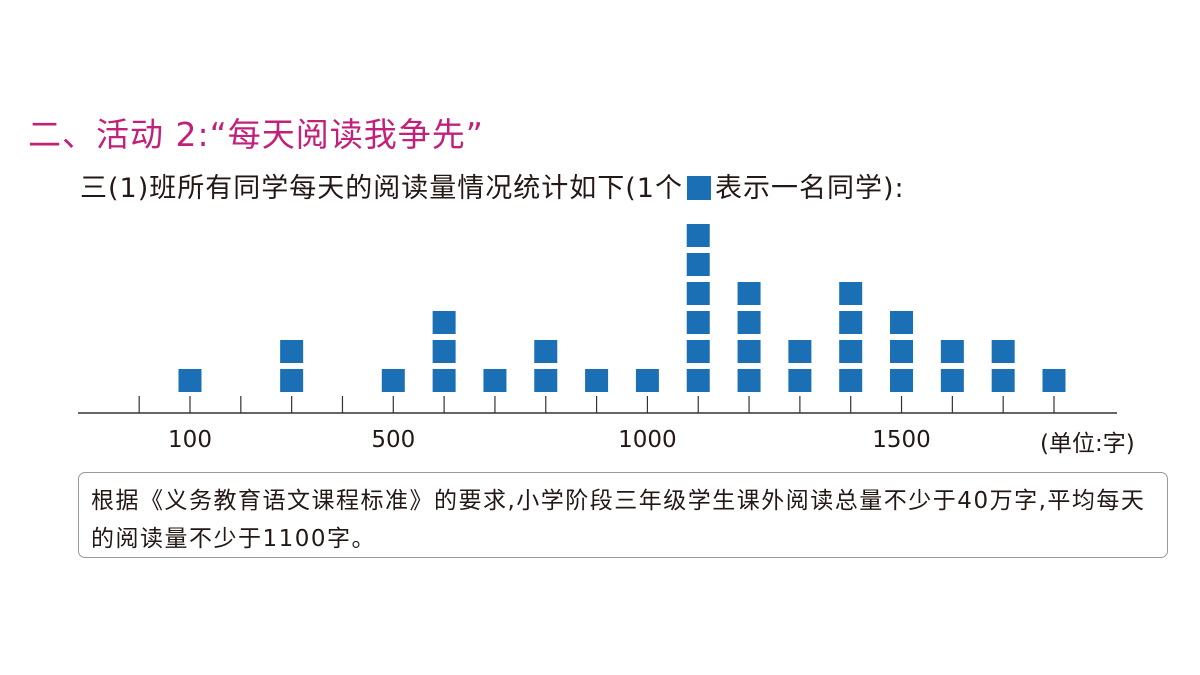 The height and width of the screenshot is (675, 1200). I want to click on legend-square-icon, so click(698, 188).